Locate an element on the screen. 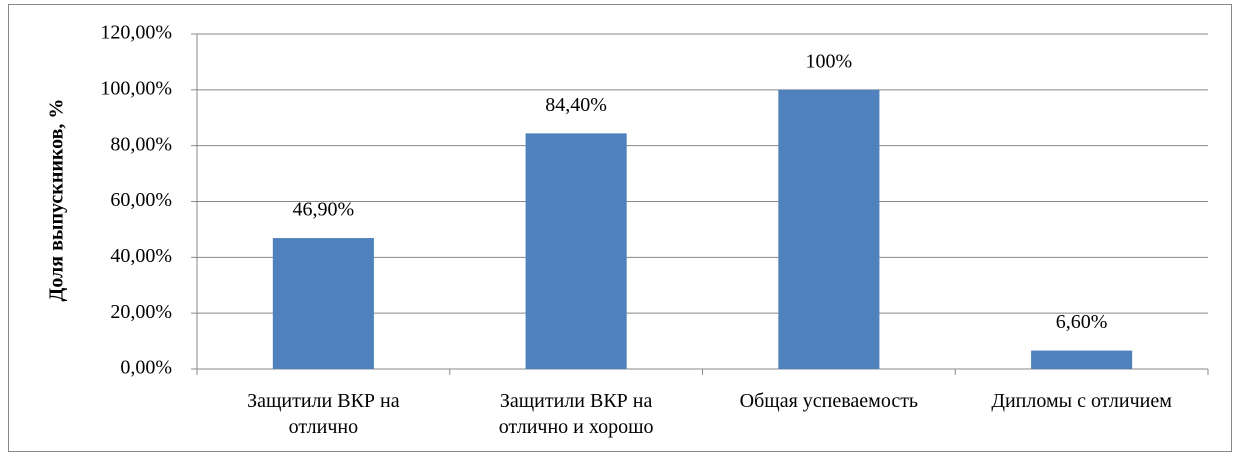 The height and width of the screenshot is (458, 1240). y-tick-label: 80,00% is located at coordinates (141, 144).